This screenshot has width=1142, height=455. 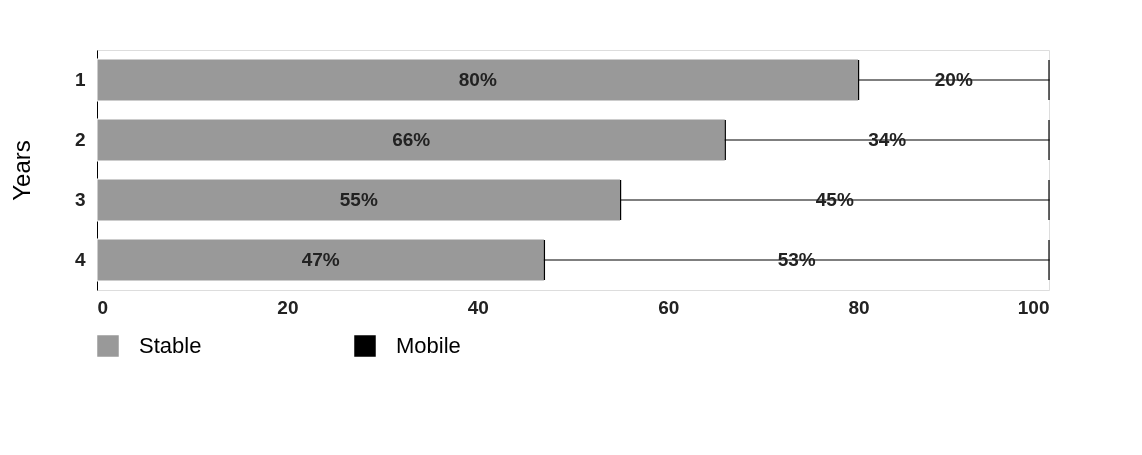 What do you see at coordinates (859, 307) in the screenshot?
I see `x-tick-label: 80` at bounding box center [859, 307].